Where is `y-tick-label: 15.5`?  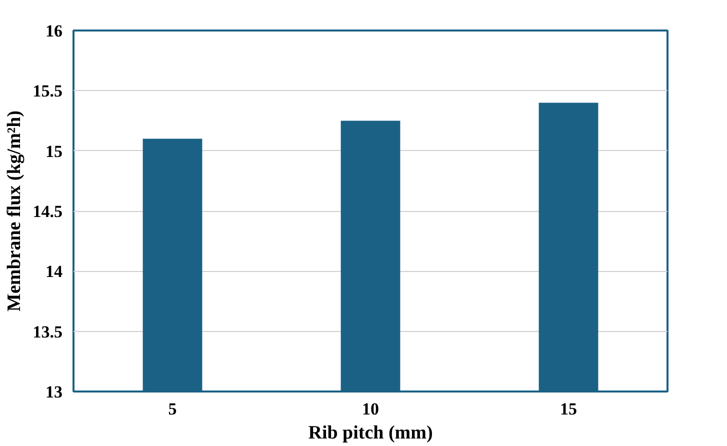
y-tick-label: 15.5 is located at coordinates (47, 91).